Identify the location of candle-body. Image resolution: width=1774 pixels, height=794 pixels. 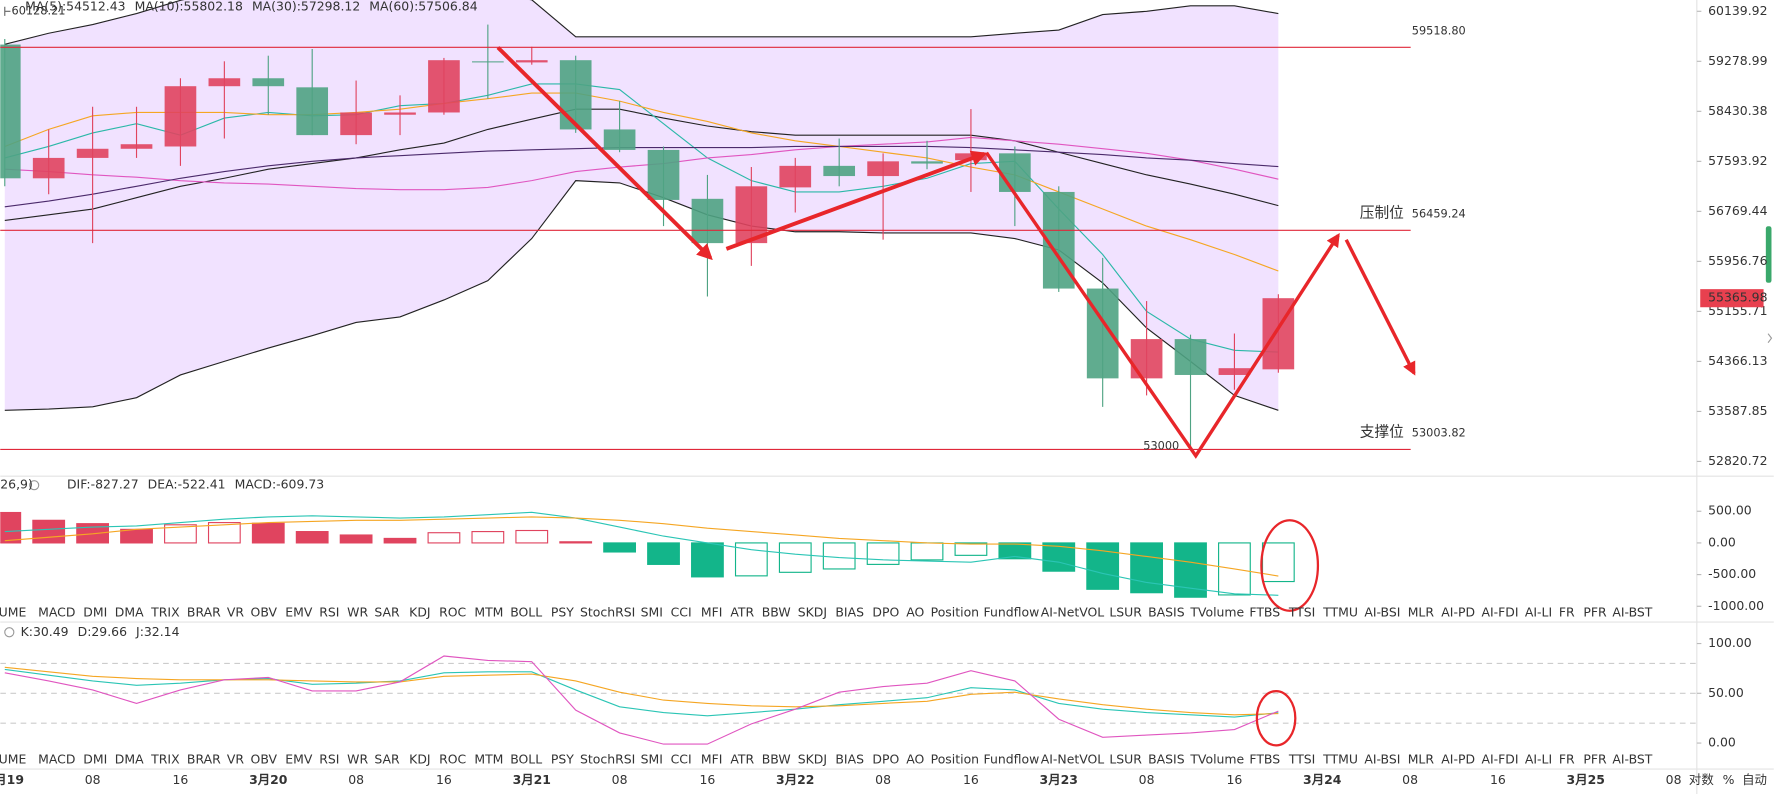
(48, 168).